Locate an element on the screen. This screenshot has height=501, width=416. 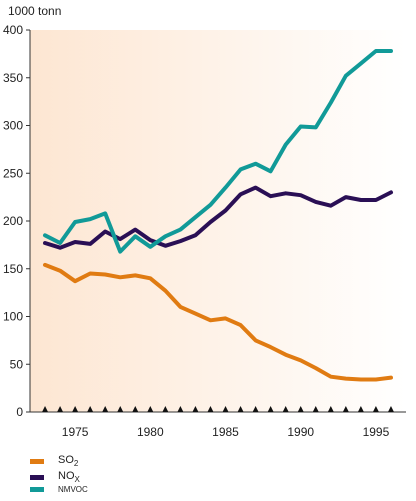
legend-subscript-nox: X is located at coordinates (77, 480).